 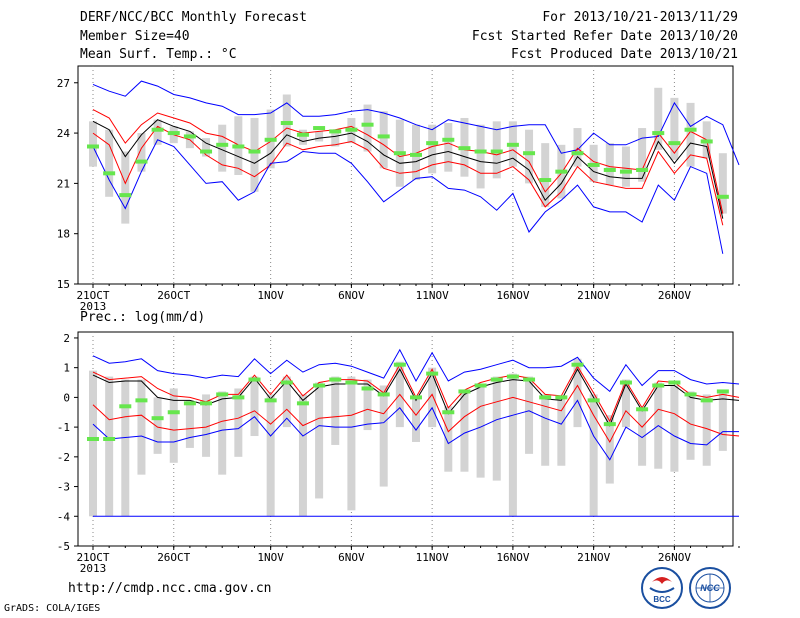 What do you see at coordinates (512, 557) in the screenshot?
I see `x-tick-label: 16NOV` at bounding box center [512, 557].